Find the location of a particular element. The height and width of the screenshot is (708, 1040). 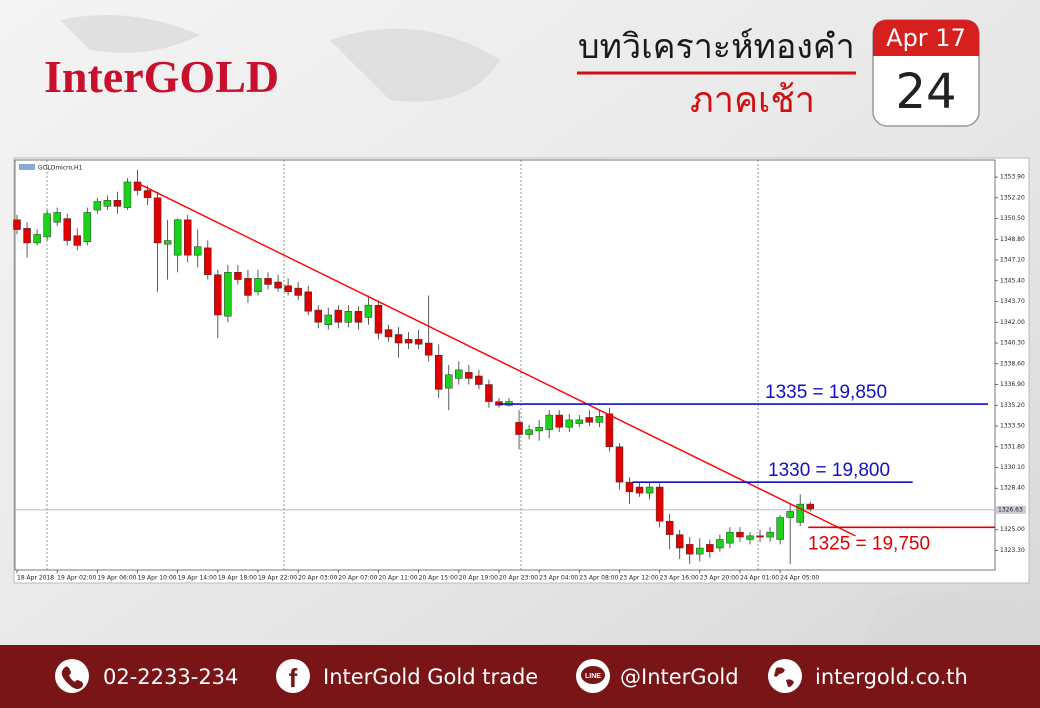

x-tick-label: 23 Apr 16:00 is located at coordinates (679, 578).